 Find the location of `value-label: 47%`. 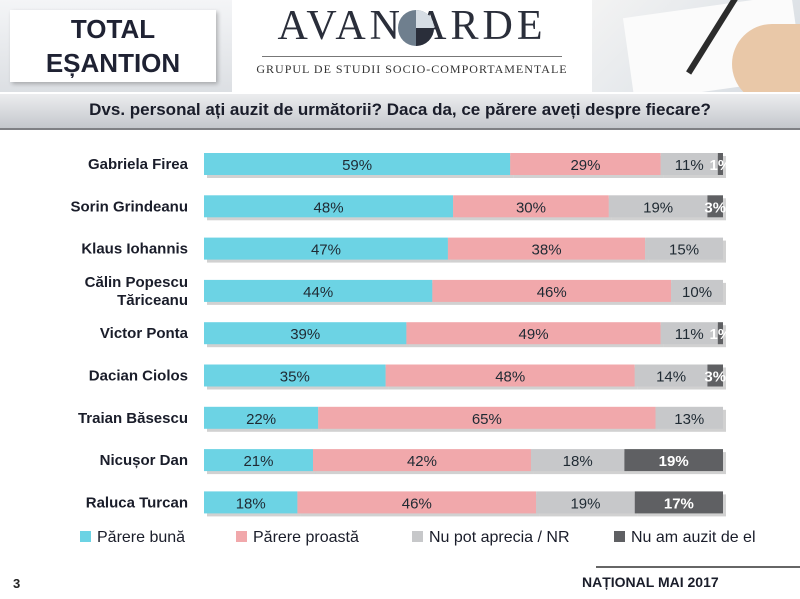

value-label: 47% is located at coordinates (326, 250).